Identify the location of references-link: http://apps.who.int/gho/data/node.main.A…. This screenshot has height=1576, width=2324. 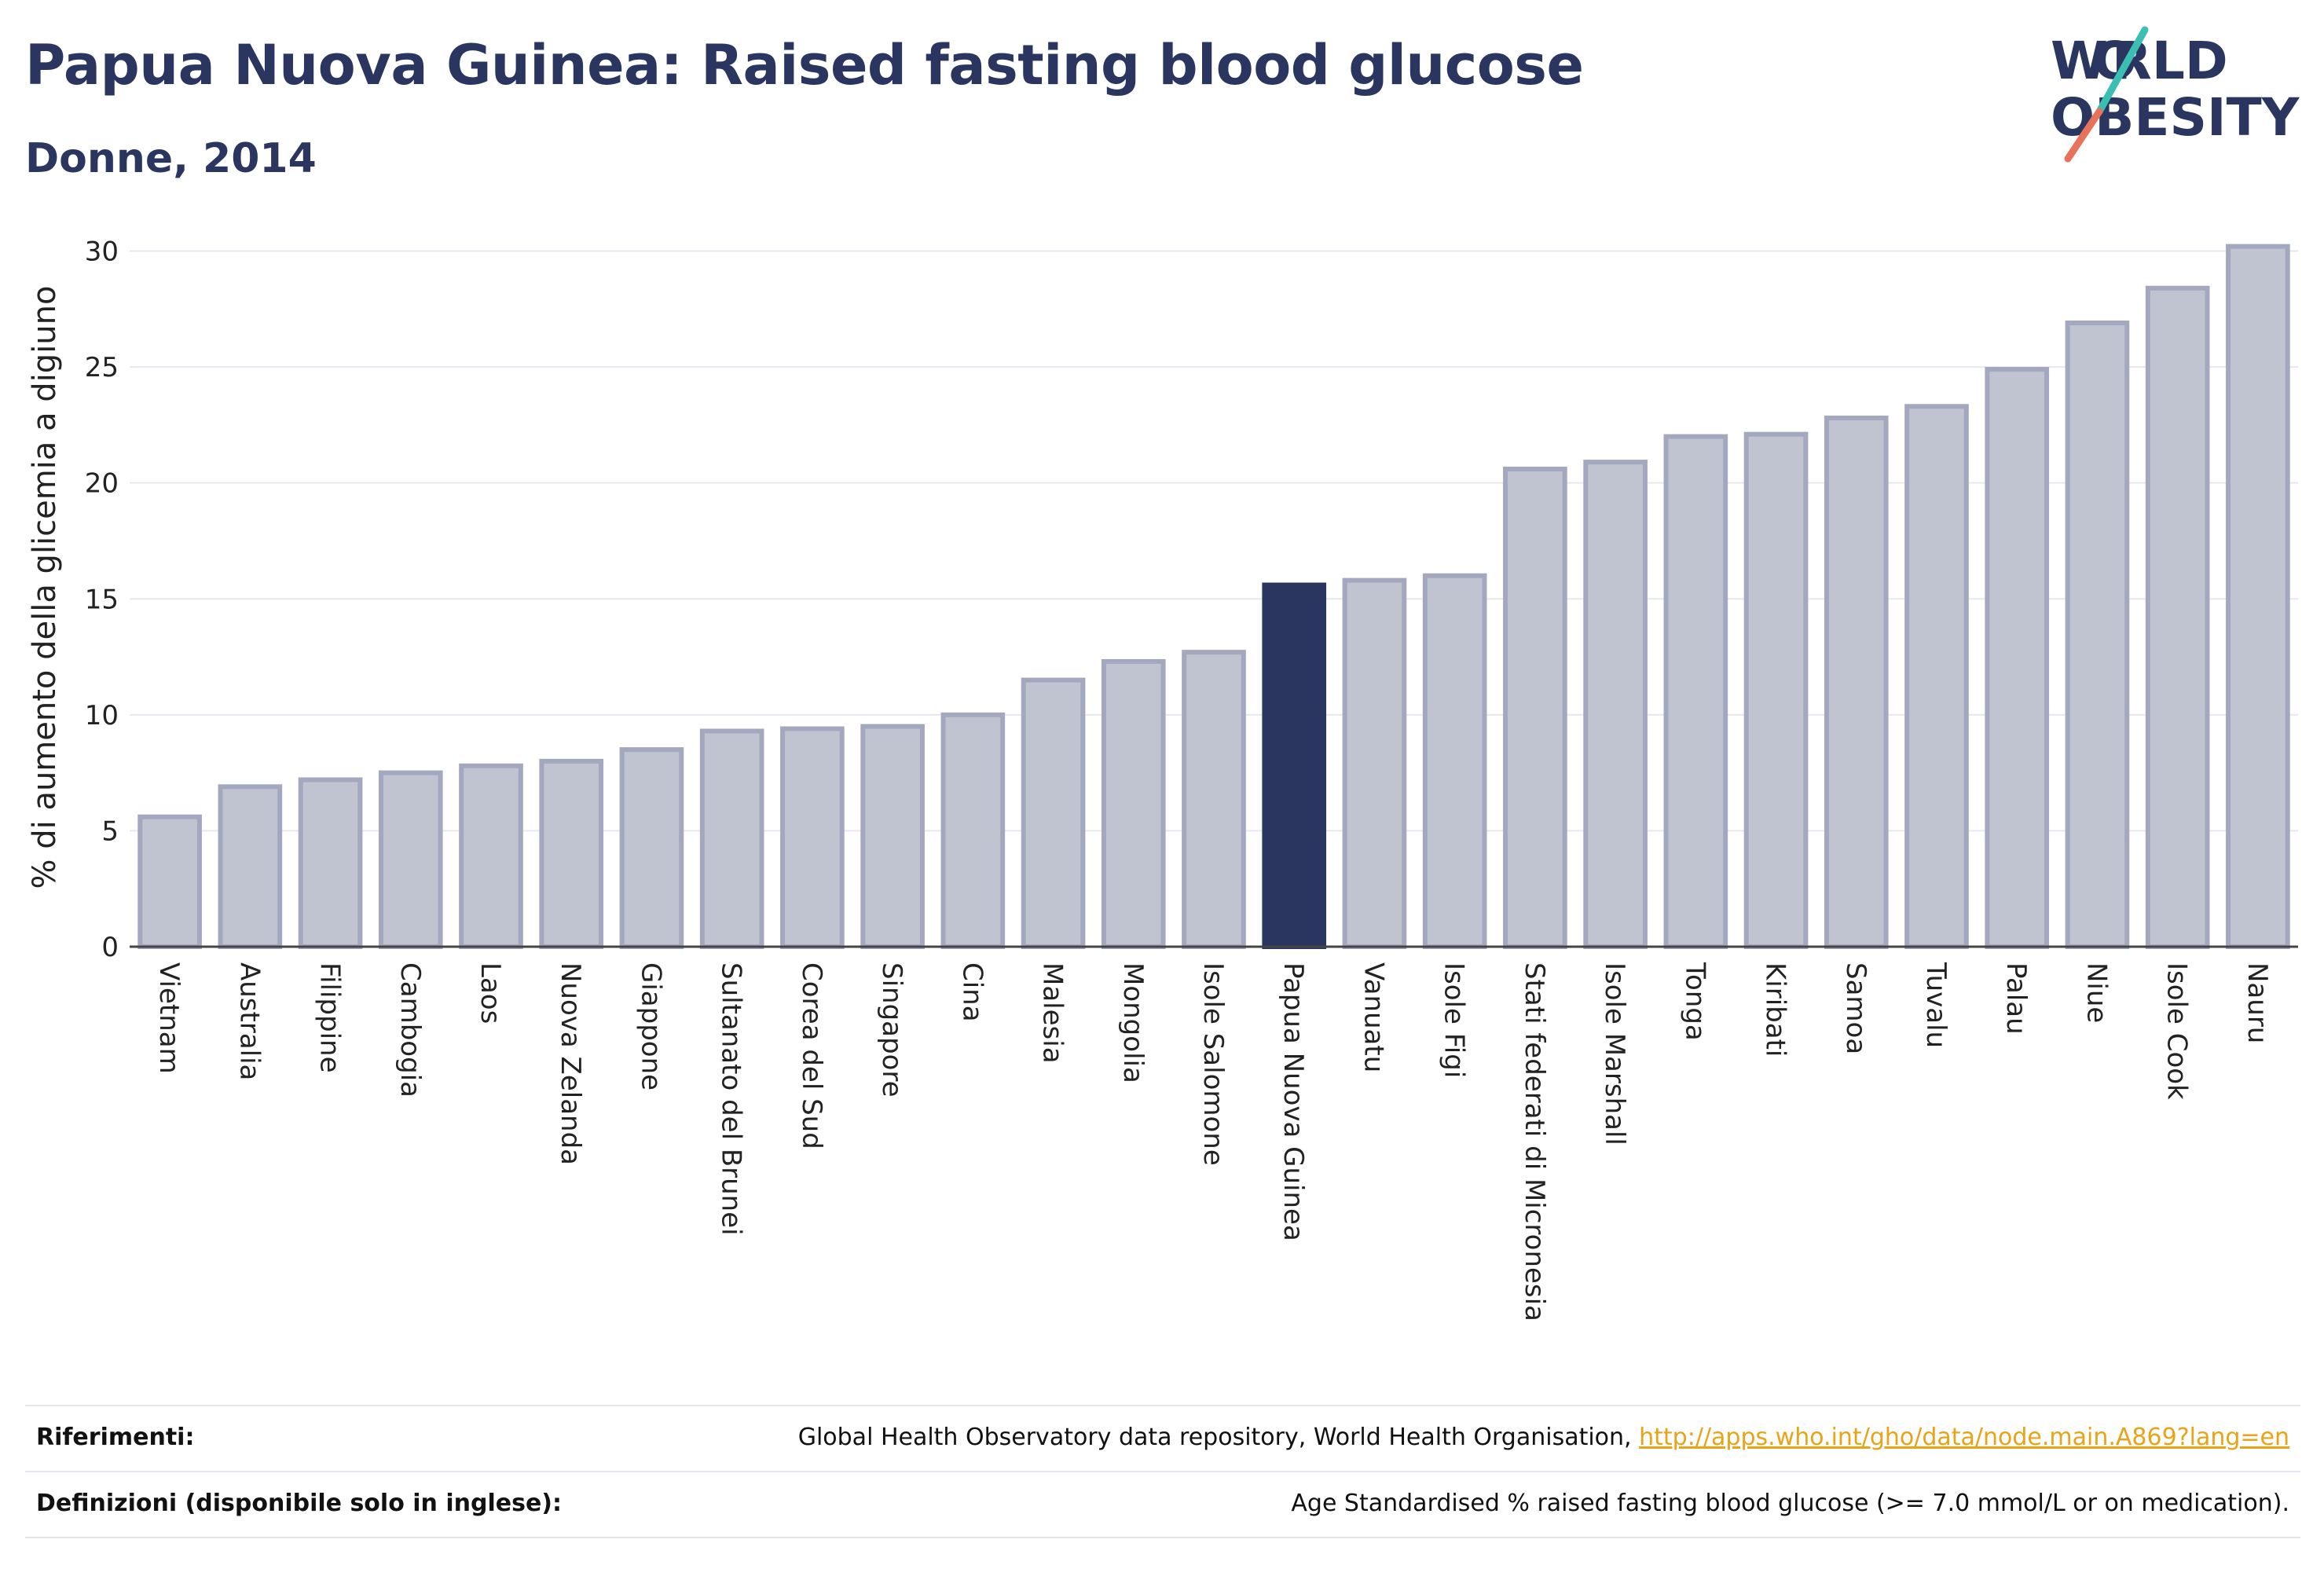
(1964, 1437).